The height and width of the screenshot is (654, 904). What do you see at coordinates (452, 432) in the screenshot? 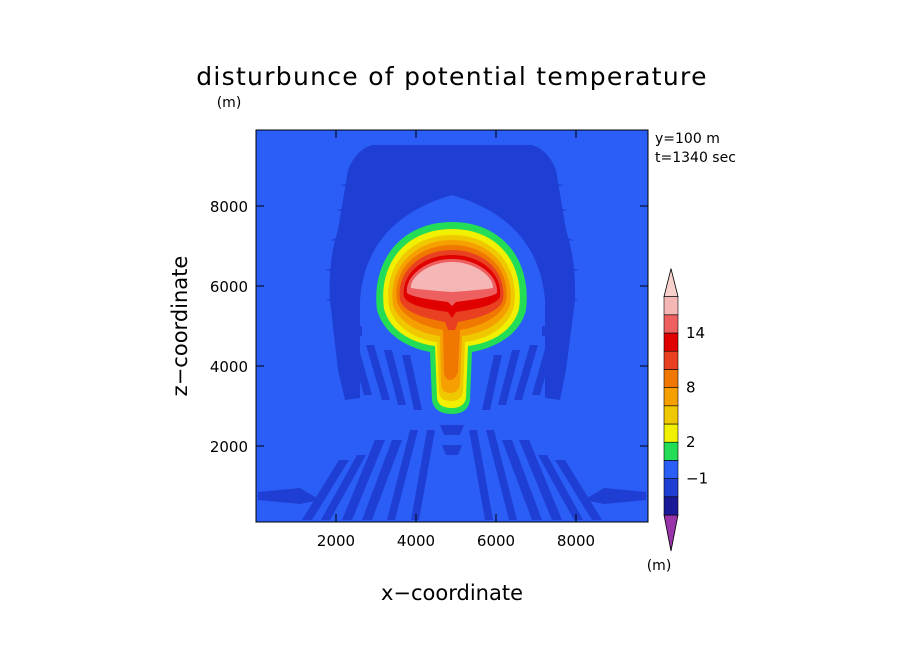
I see `wave-streaks` at bounding box center [452, 432].